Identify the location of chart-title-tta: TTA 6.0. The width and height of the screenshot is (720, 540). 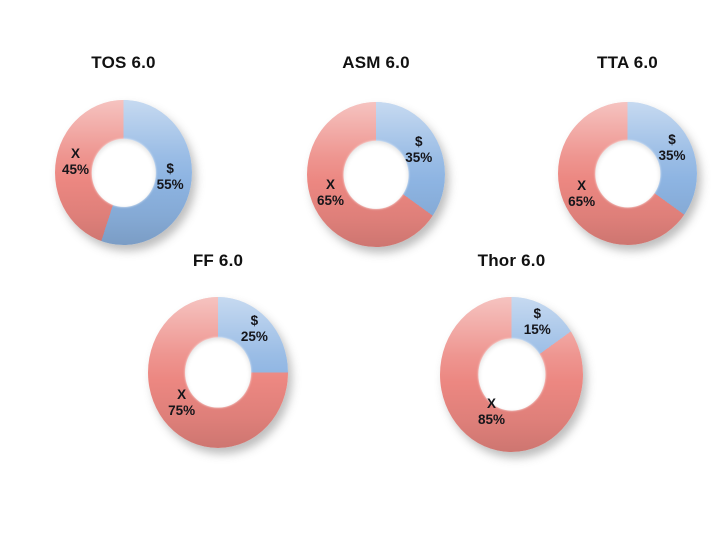
(627, 62).